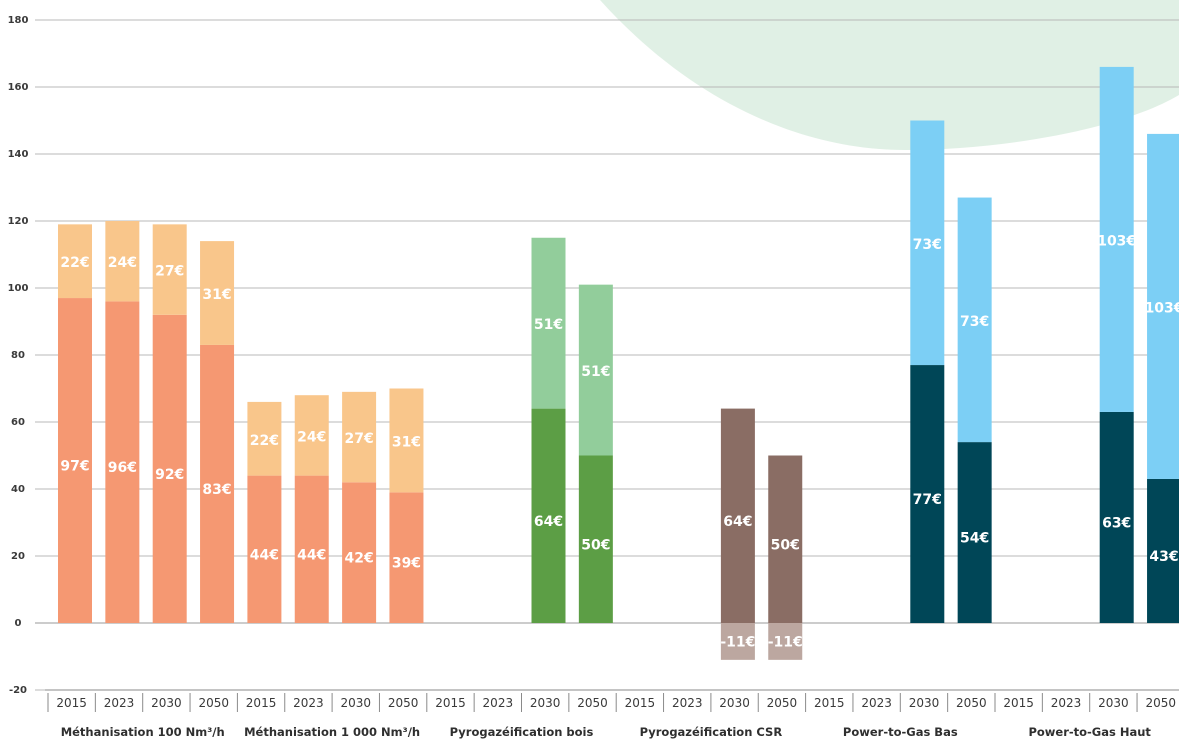 The image size is (1179, 744). What do you see at coordinates (900, 732) in the screenshot?
I see `group-label: Power-to-Gas Bas` at bounding box center [900, 732].